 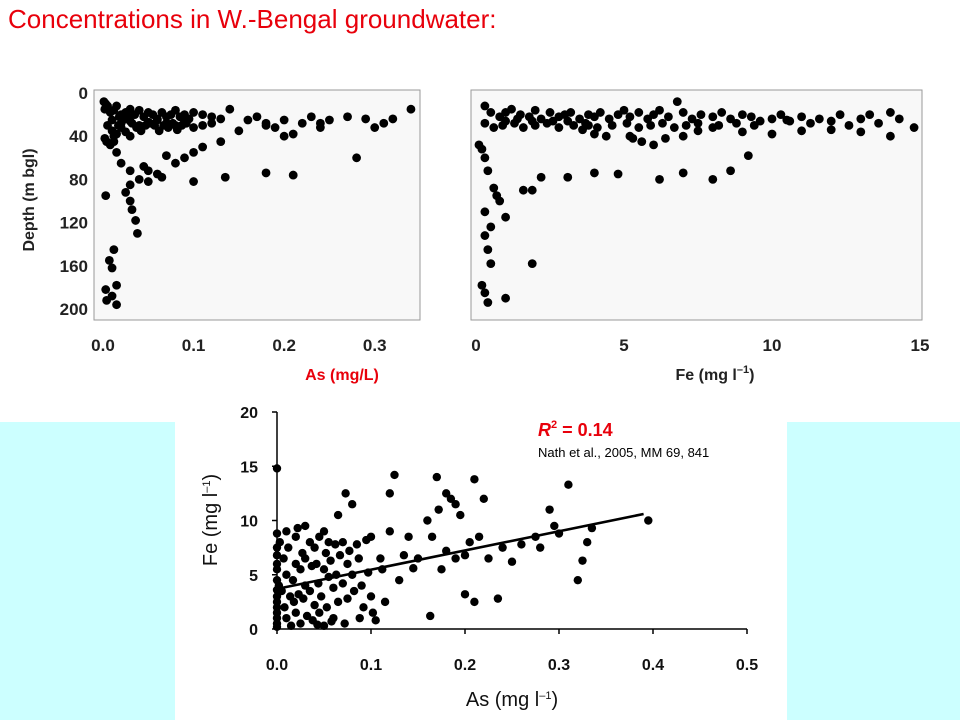 I want to click on x-tick-label: 15, so click(x=920, y=345).